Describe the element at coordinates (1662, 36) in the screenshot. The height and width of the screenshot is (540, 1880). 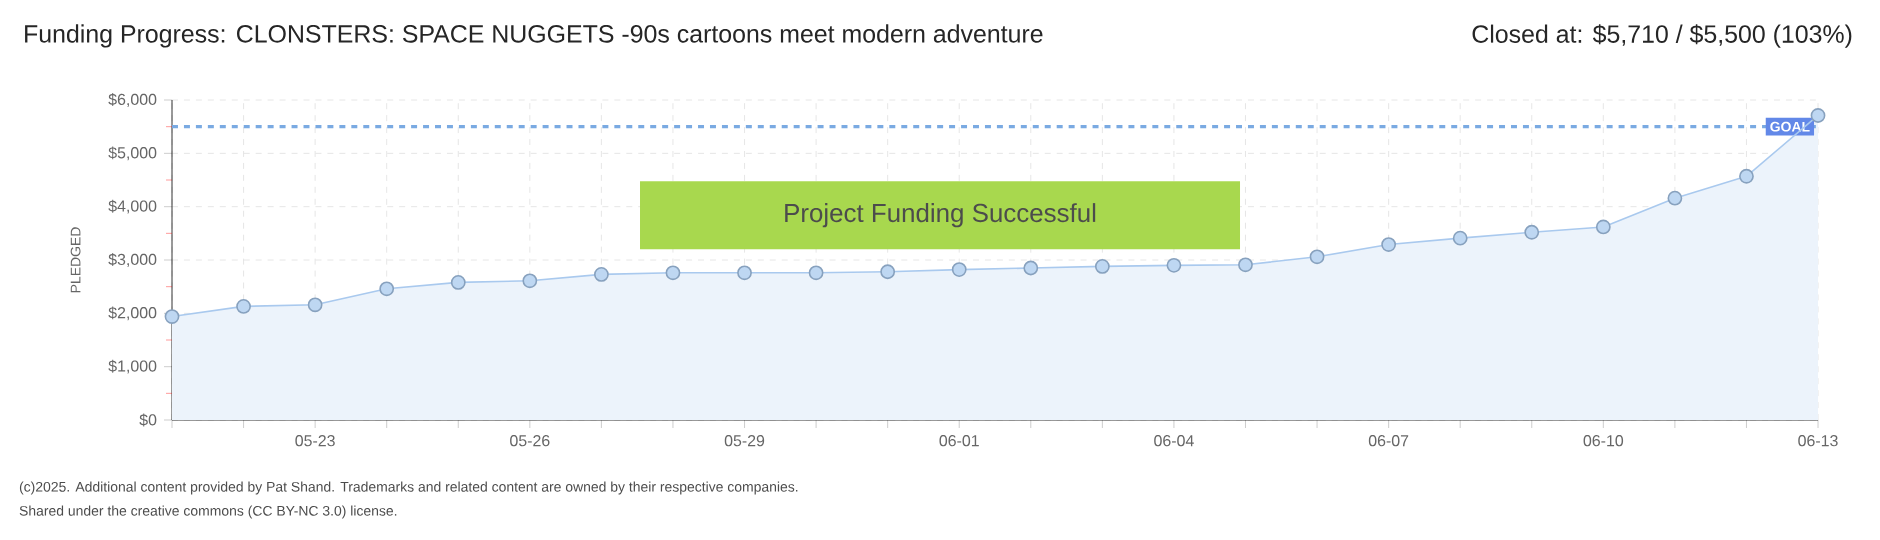
I see `text: Closed at: $5,710 / $5,500 (103%)` at that location.